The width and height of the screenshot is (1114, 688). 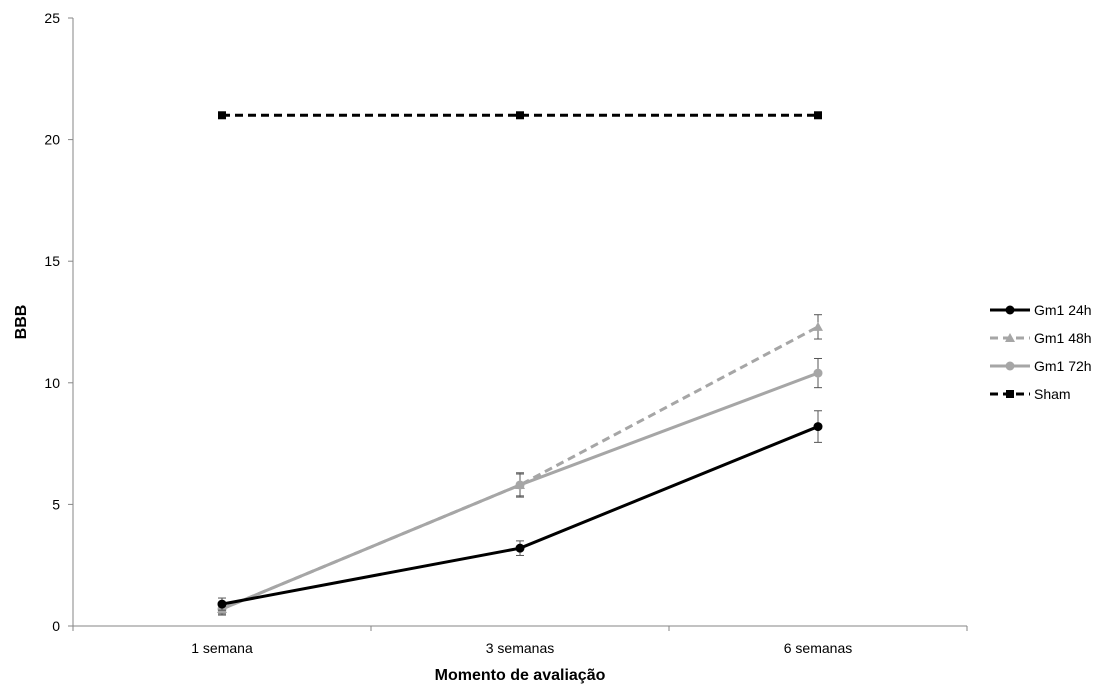 What do you see at coordinates (1030, 394) in the screenshot?
I see `legend-item: Sham` at bounding box center [1030, 394].